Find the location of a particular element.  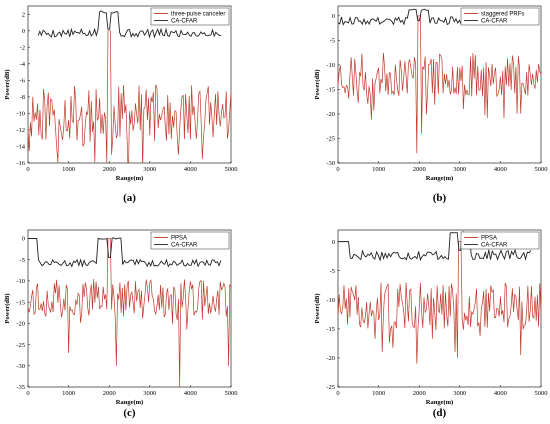

panel-caption: (c) is located at coordinates (129, 413).